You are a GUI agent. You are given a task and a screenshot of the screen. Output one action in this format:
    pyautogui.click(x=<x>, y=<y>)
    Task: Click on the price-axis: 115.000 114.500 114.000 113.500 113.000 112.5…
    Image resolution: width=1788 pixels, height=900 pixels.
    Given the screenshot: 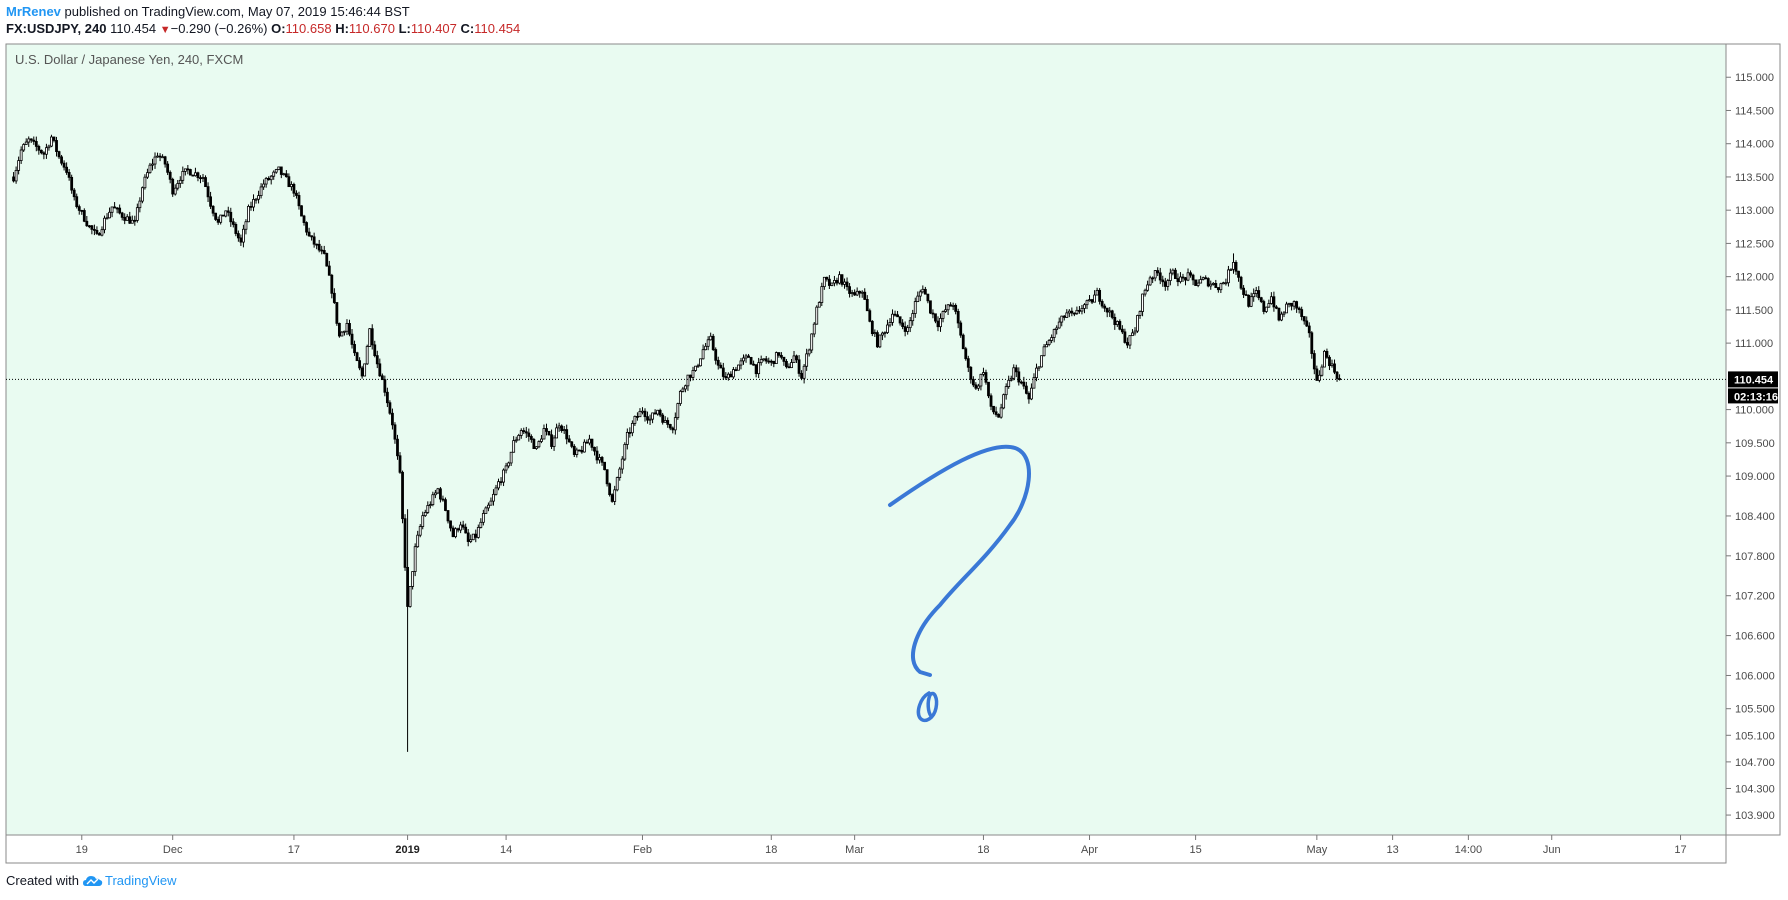 What is the action you would take?
    pyautogui.click(x=1753, y=439)
    